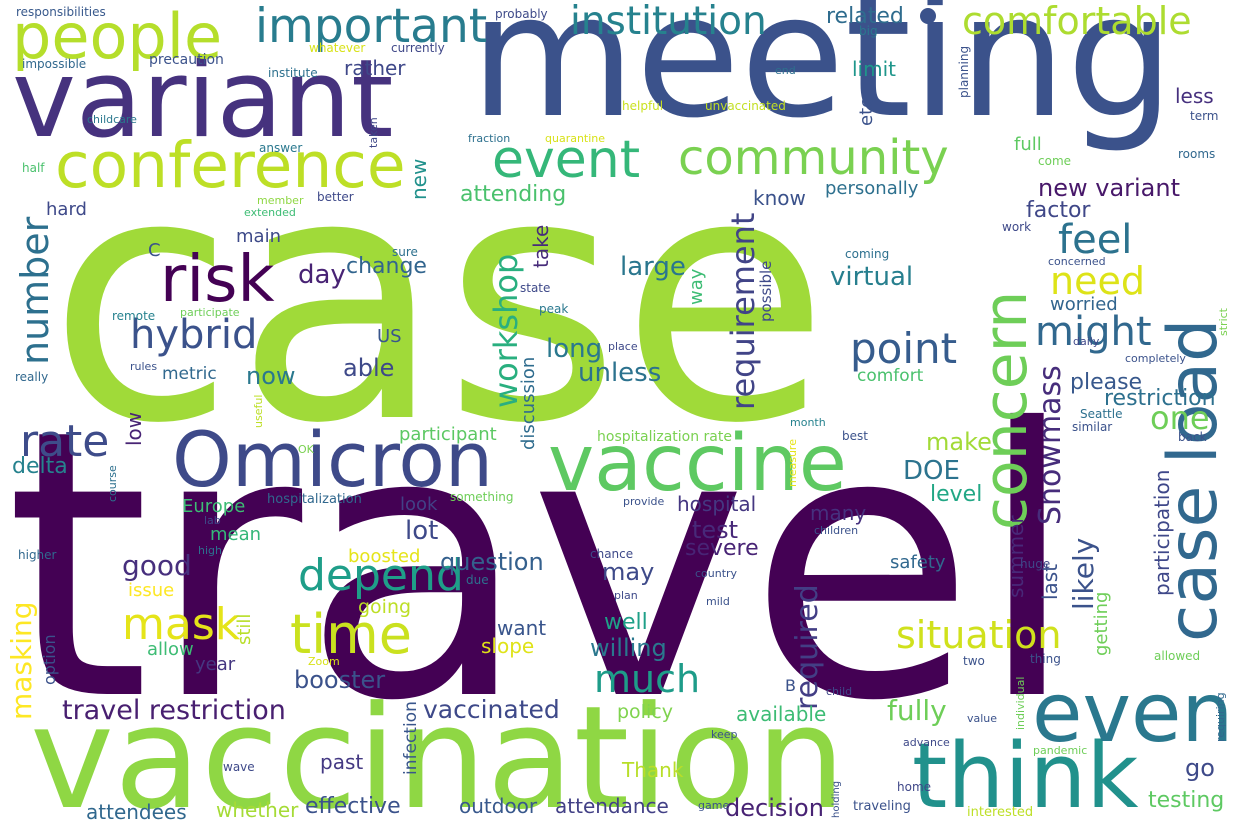 Image resolution: width=1237 pixels, height=829 pixels. Describe the element at coordinates (258, 236) in the screenshot. I see `word-main: main` at that location.